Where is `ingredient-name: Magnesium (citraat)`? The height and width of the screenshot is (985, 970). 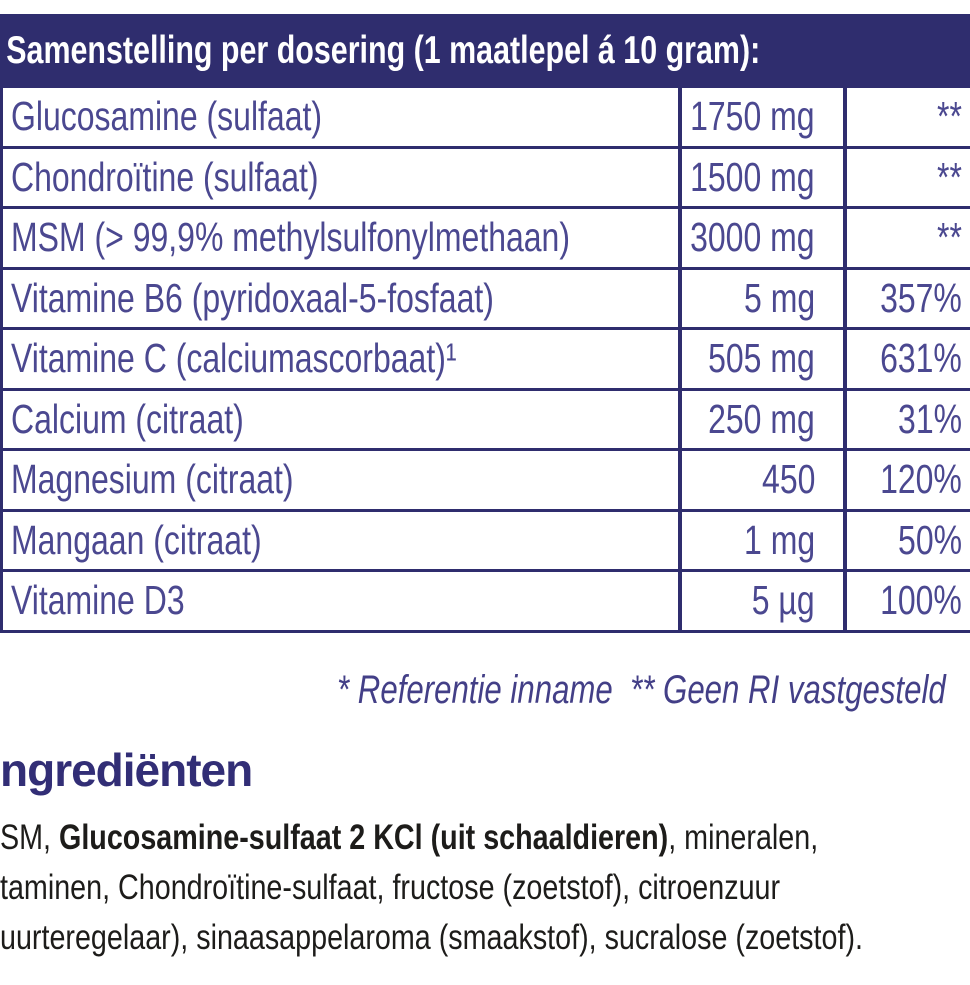 ingredient-name: Magnesium (citraat) is located at coordinates (152, 479).